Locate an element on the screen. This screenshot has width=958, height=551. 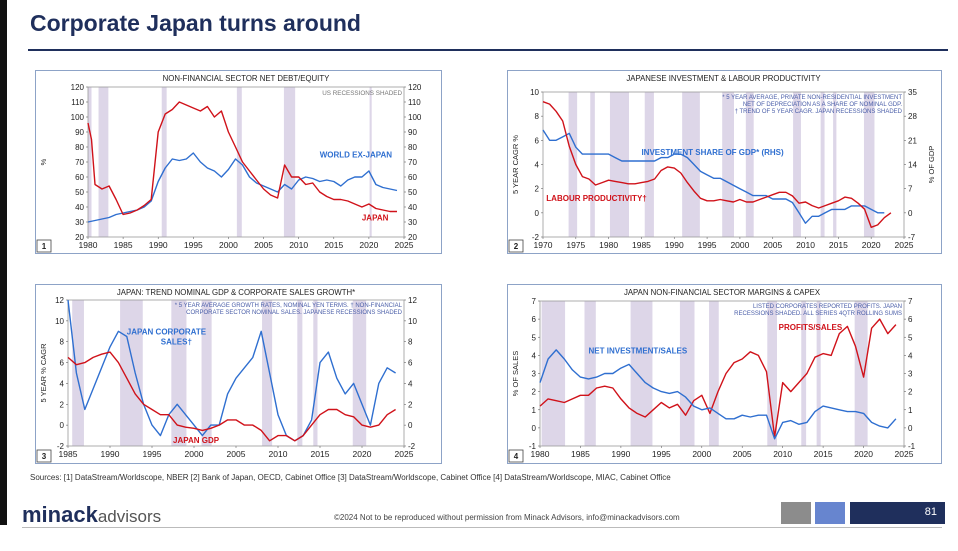
panel-number: 4 is located at coordinates (516, 456).